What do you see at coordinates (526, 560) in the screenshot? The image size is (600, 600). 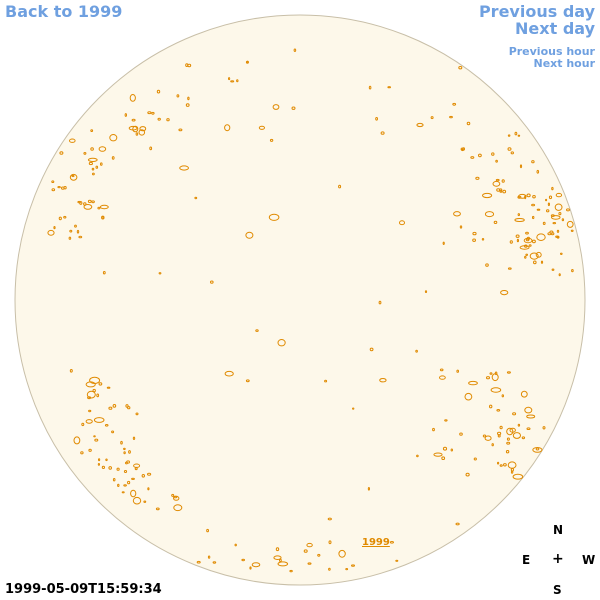 I see `compass-east: E` at bounding box center [526, 560].